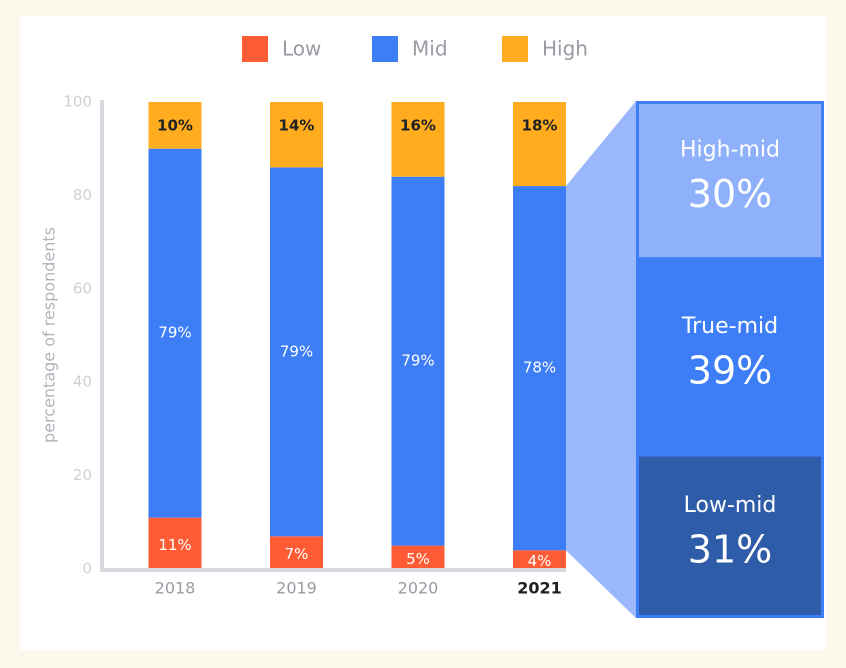 The image size is (846, 668). Describe the element at coordinates (301, 49) in the screenshot. I see `legend-label: Low` at that location.